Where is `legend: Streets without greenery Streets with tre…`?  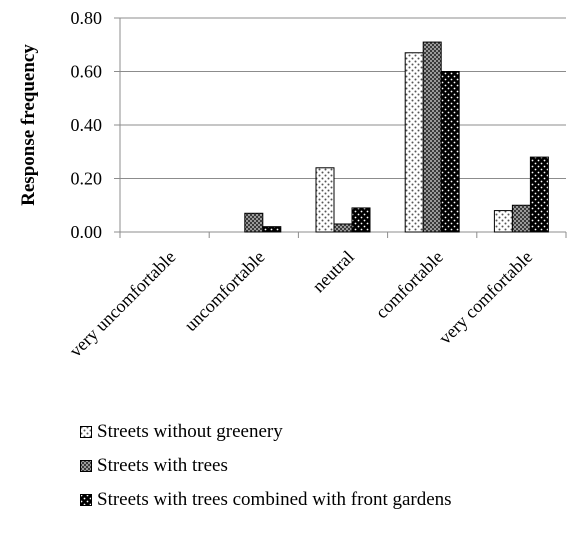 legend: Streets without greenery Streets with tre… is located at coordinates (266, 466).